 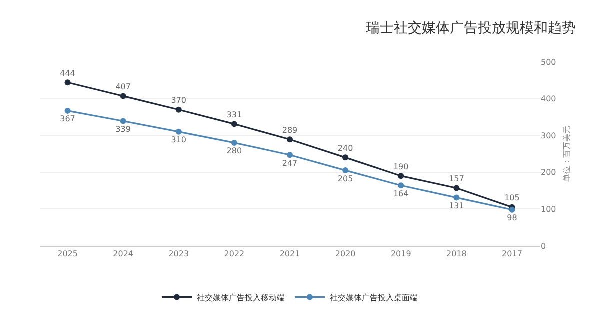 What do you see at coordinates (290, 163) in the screenshot?
I see `data-label: 247` at bounding box center [290, 163].